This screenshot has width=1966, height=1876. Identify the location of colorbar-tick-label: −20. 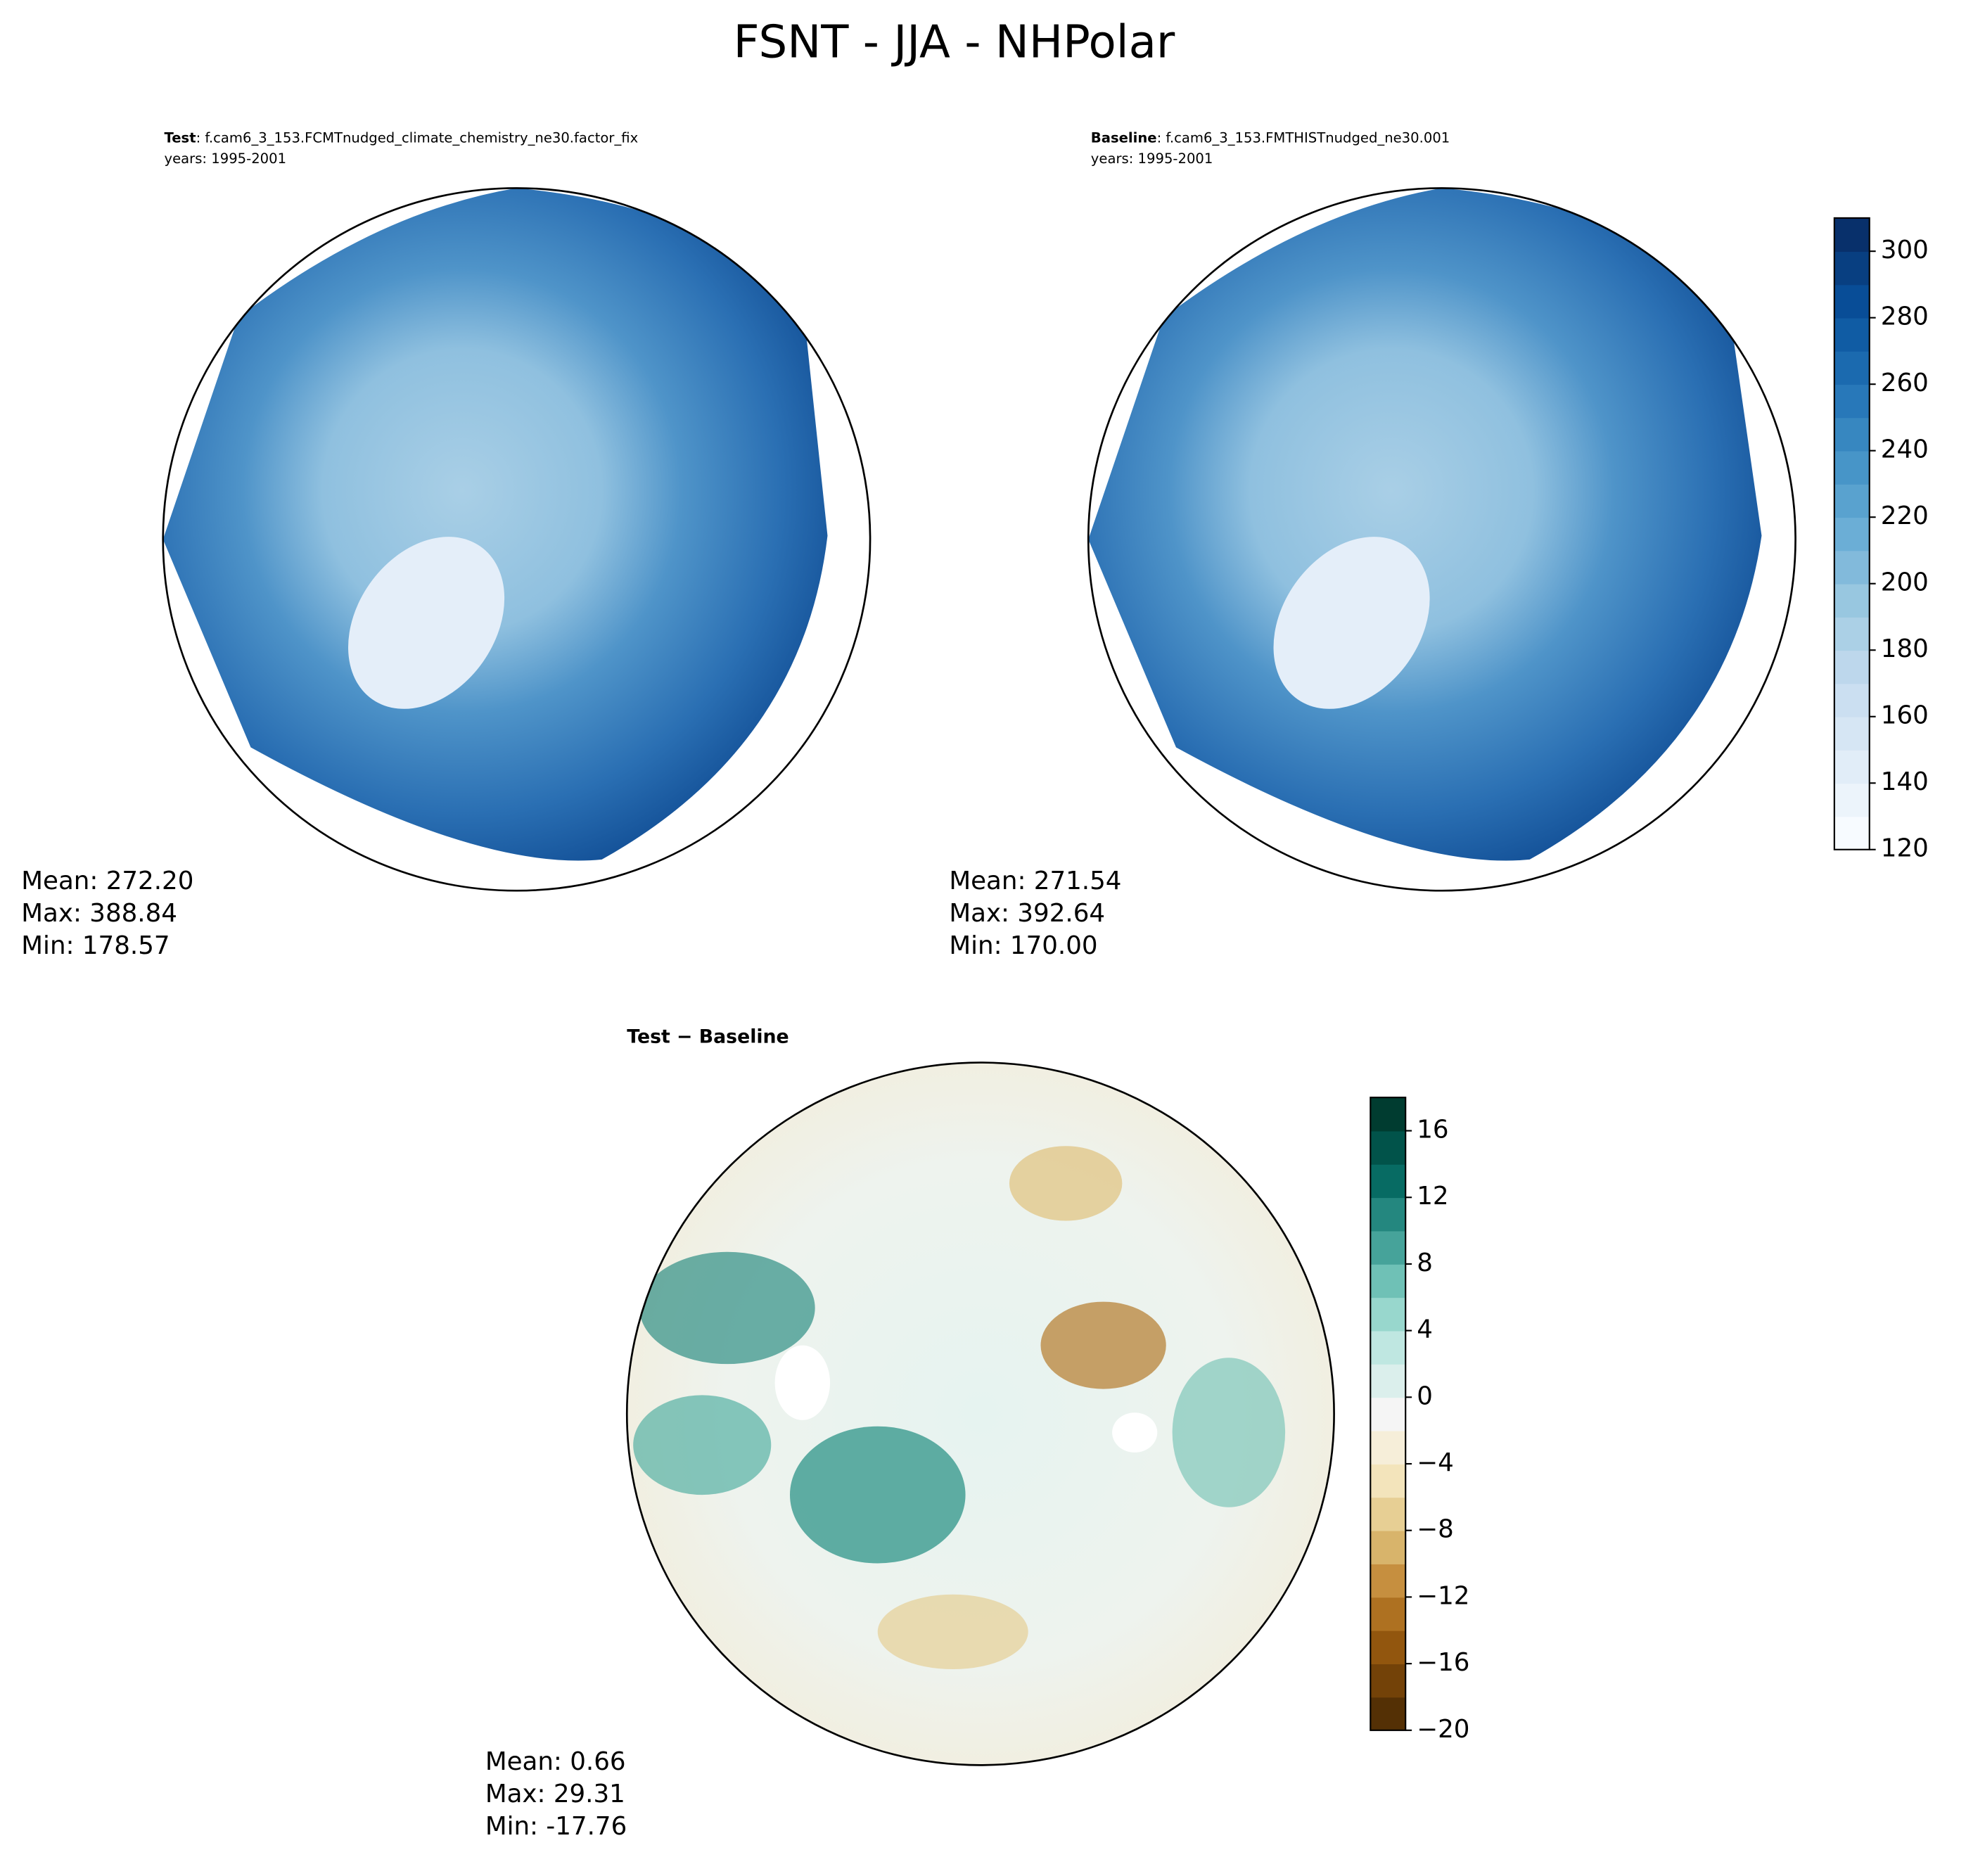
(1443, 1729).